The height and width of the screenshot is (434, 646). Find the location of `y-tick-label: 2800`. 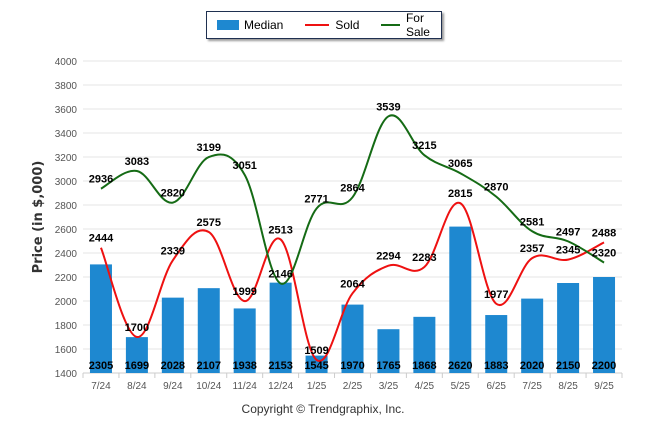

y-tick-label: 2800 is located at coordinates (66, 206).